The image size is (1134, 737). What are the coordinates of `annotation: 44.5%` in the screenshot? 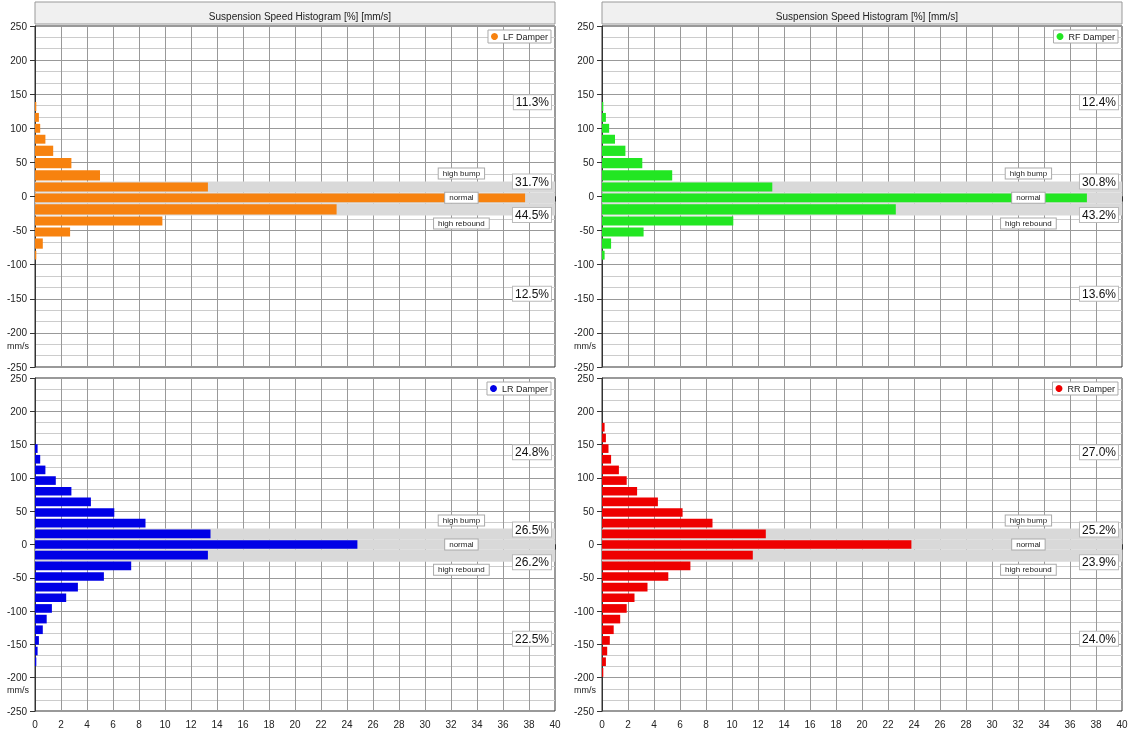 It's located at (532, 215).